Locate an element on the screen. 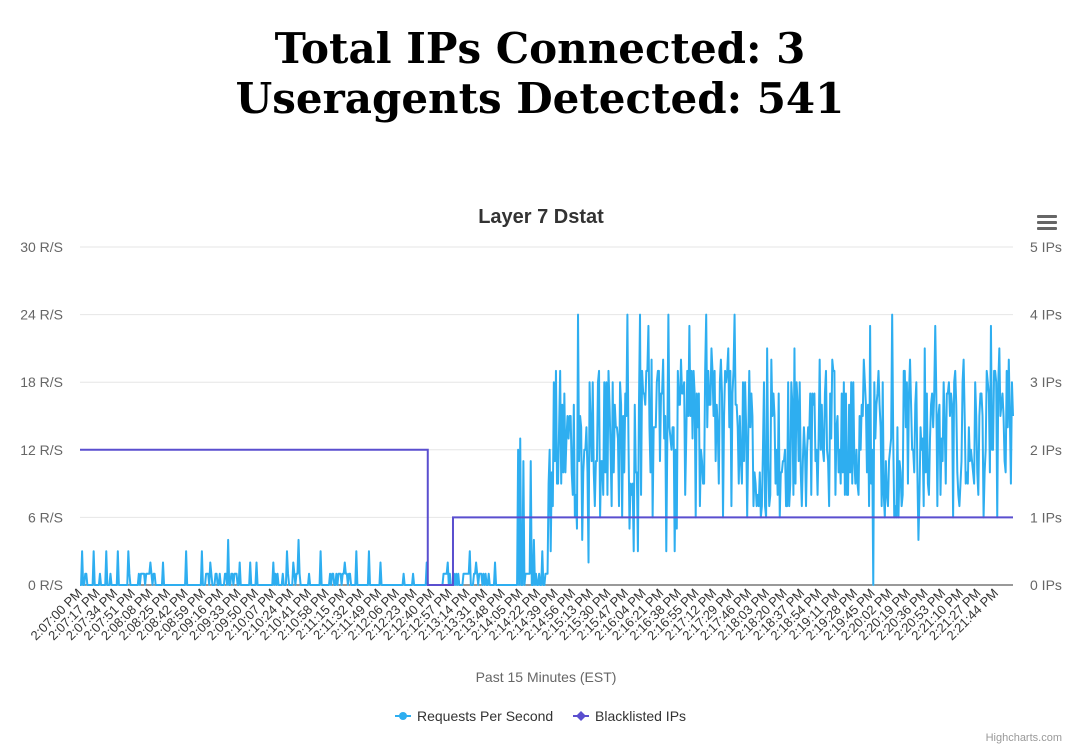 This screenshot has width=1080, height=754. left-tick-label: 0 R/S is located at coordinates (45, 585).